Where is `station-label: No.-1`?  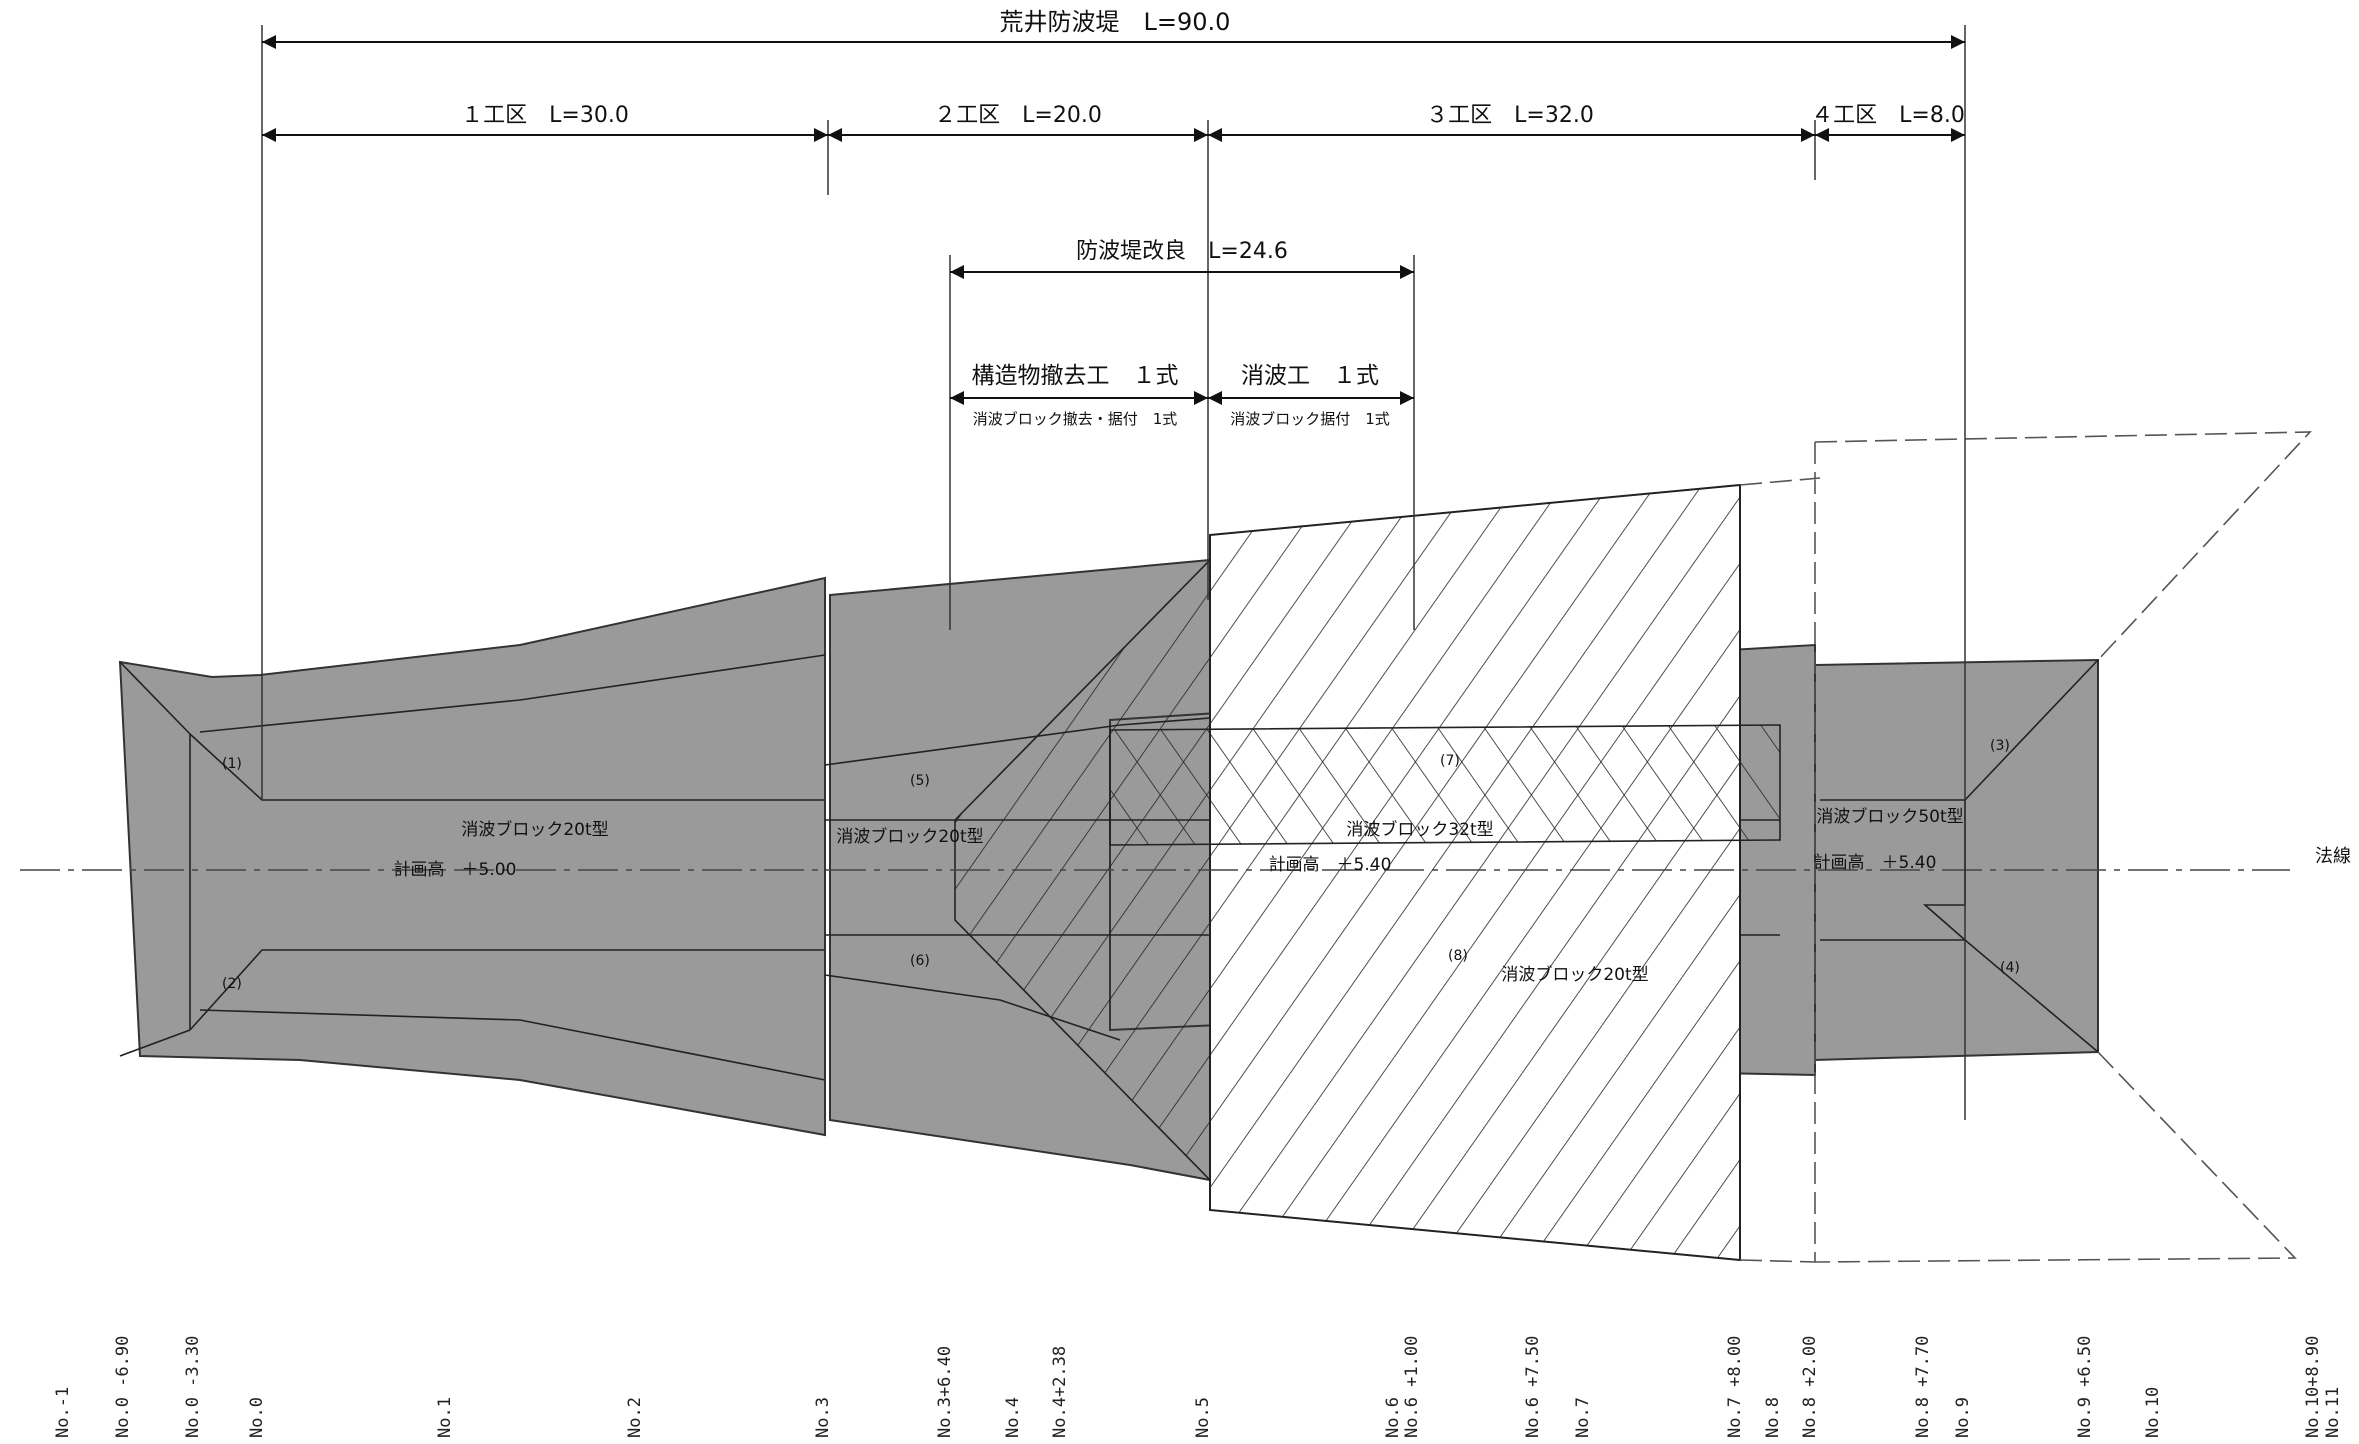
station-label: No.-1 is located at coordinates (63, 1412).